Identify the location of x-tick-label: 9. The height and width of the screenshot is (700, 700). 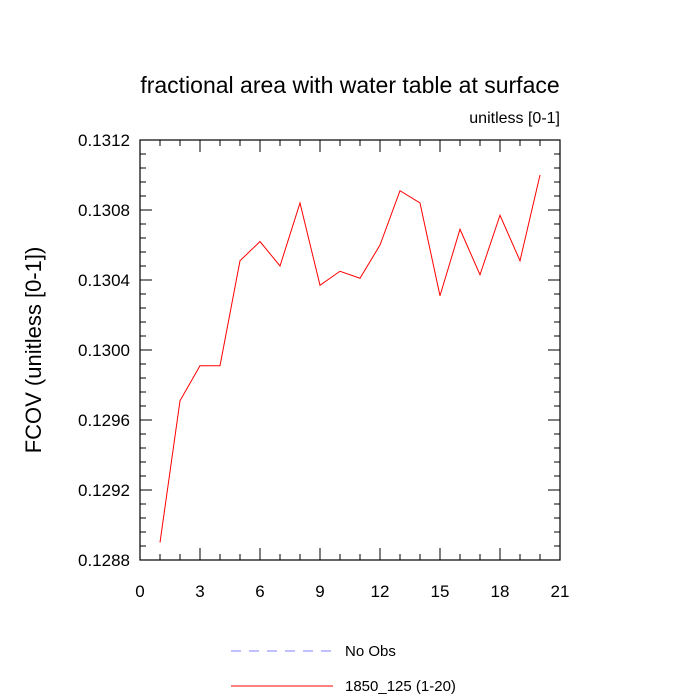
(319, 591).